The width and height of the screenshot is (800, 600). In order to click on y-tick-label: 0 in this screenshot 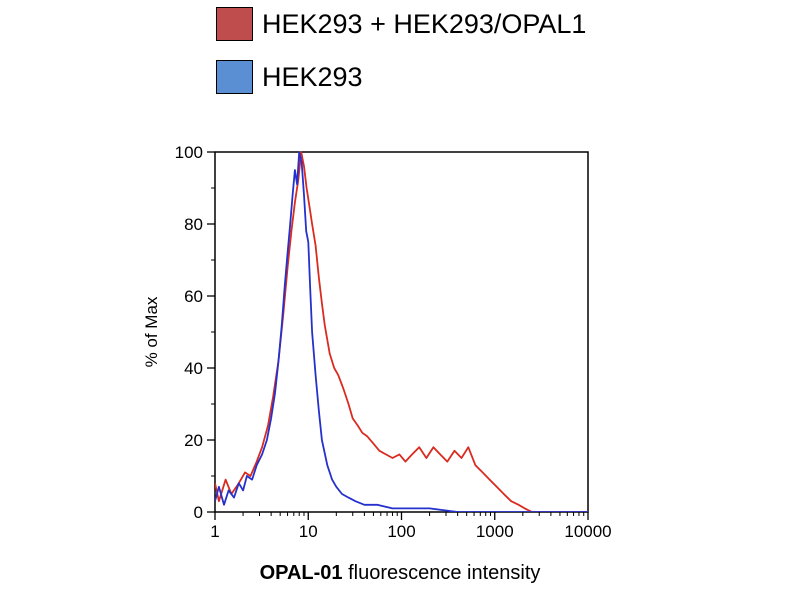, I will do `click(198, 512)`.